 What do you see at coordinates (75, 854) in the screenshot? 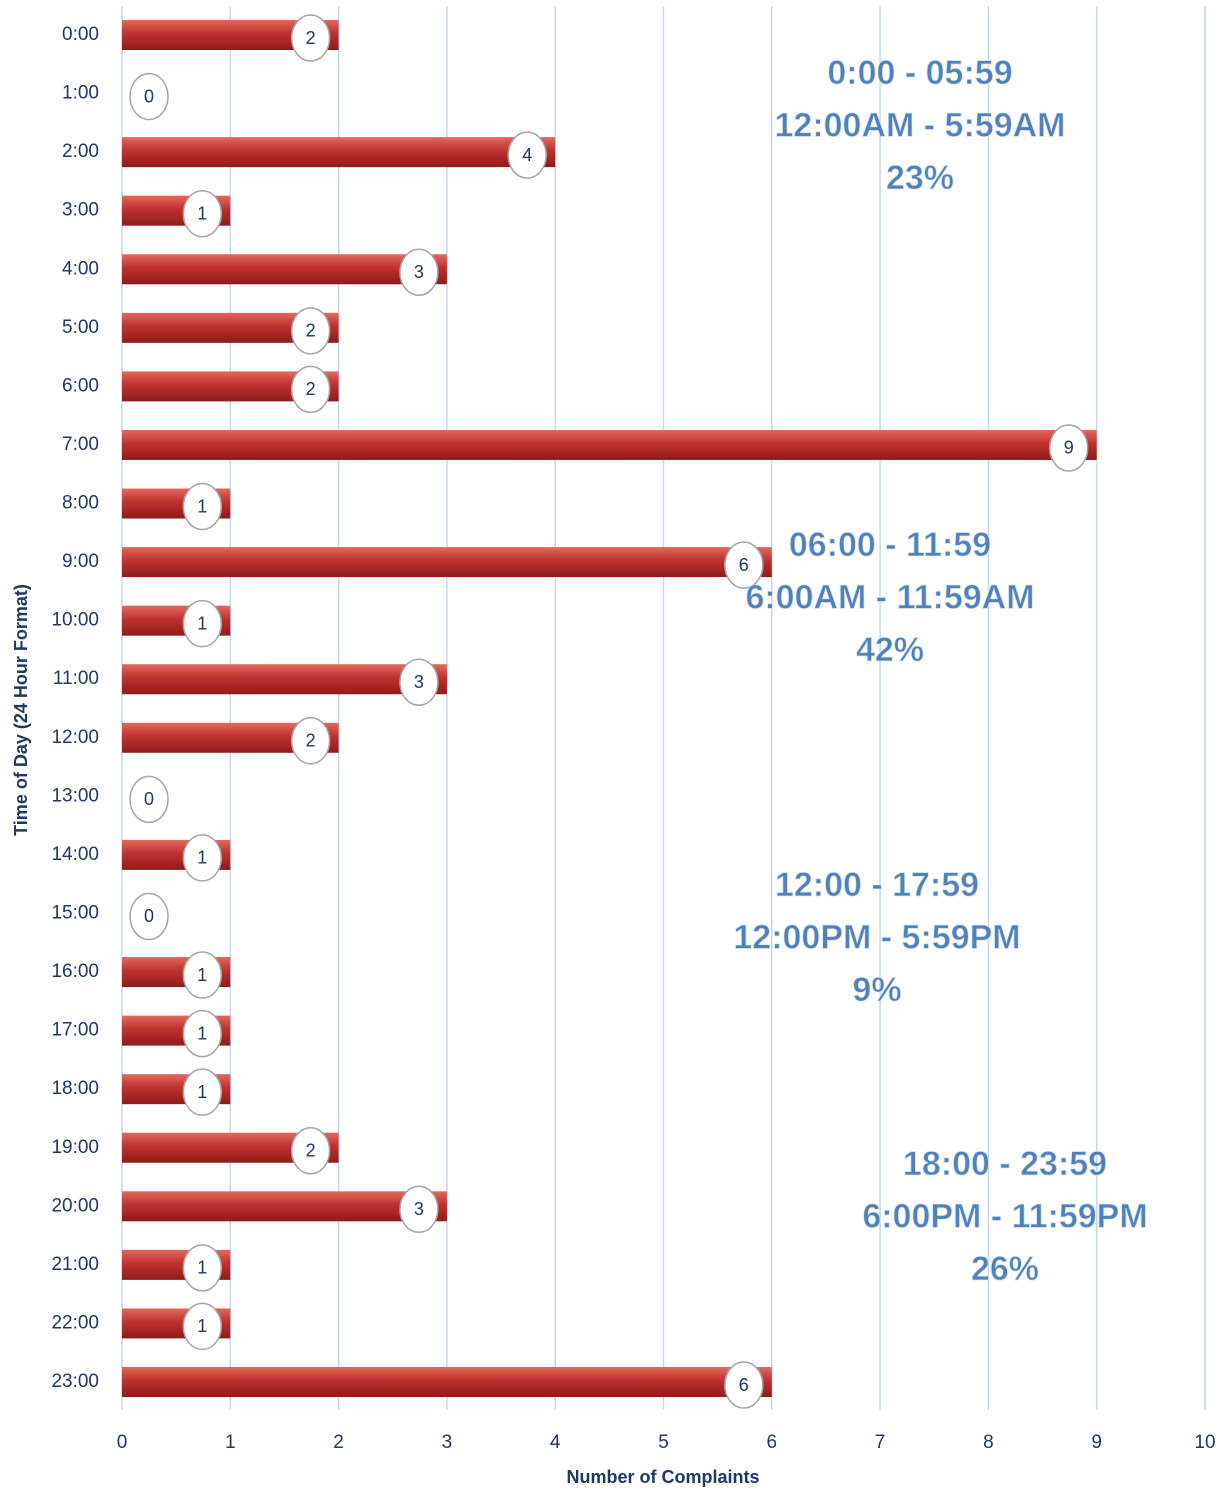
I see `y-tick-label: 14:00` at bounding box center [75, 854].